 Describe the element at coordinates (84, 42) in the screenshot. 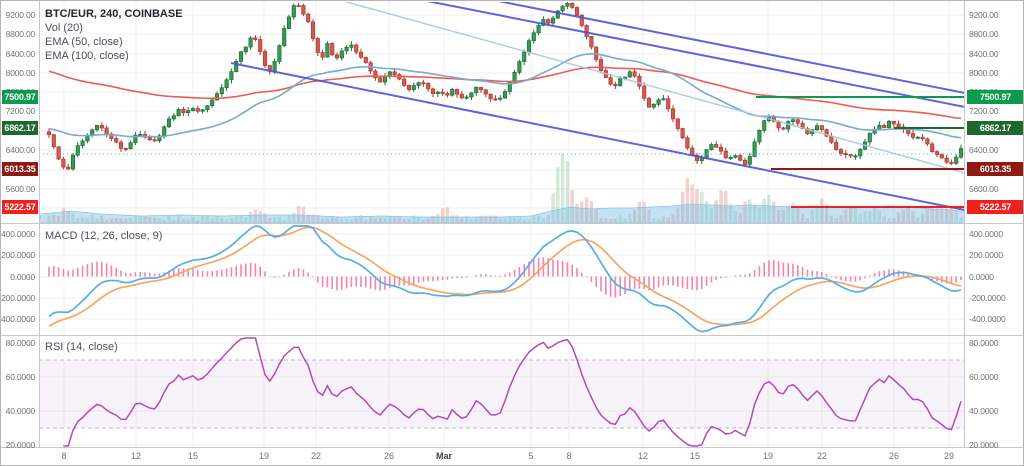

I see `ema50-legend: EMA (50, close)` at that location.